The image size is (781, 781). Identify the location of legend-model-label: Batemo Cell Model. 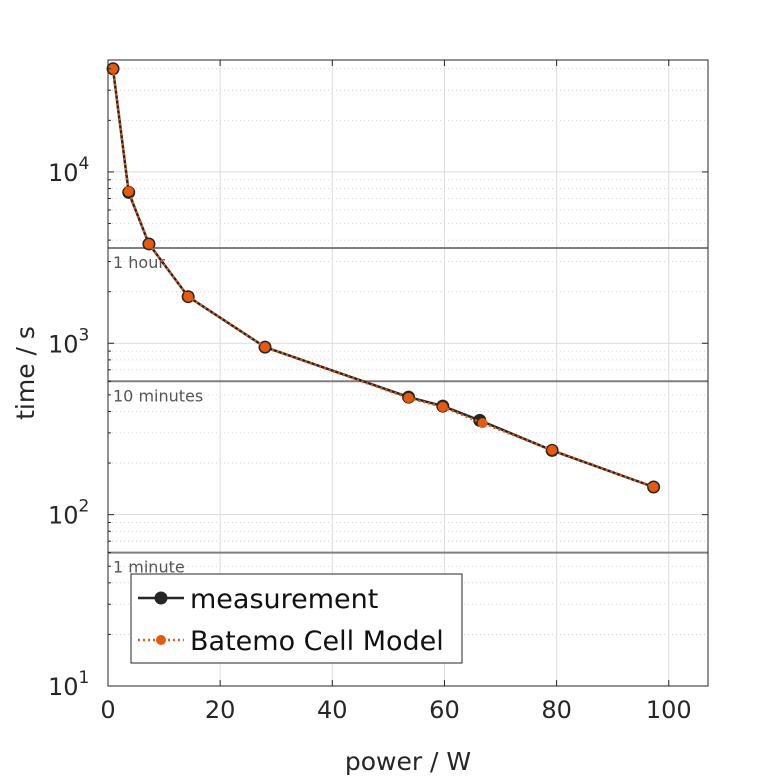
(317, 641).